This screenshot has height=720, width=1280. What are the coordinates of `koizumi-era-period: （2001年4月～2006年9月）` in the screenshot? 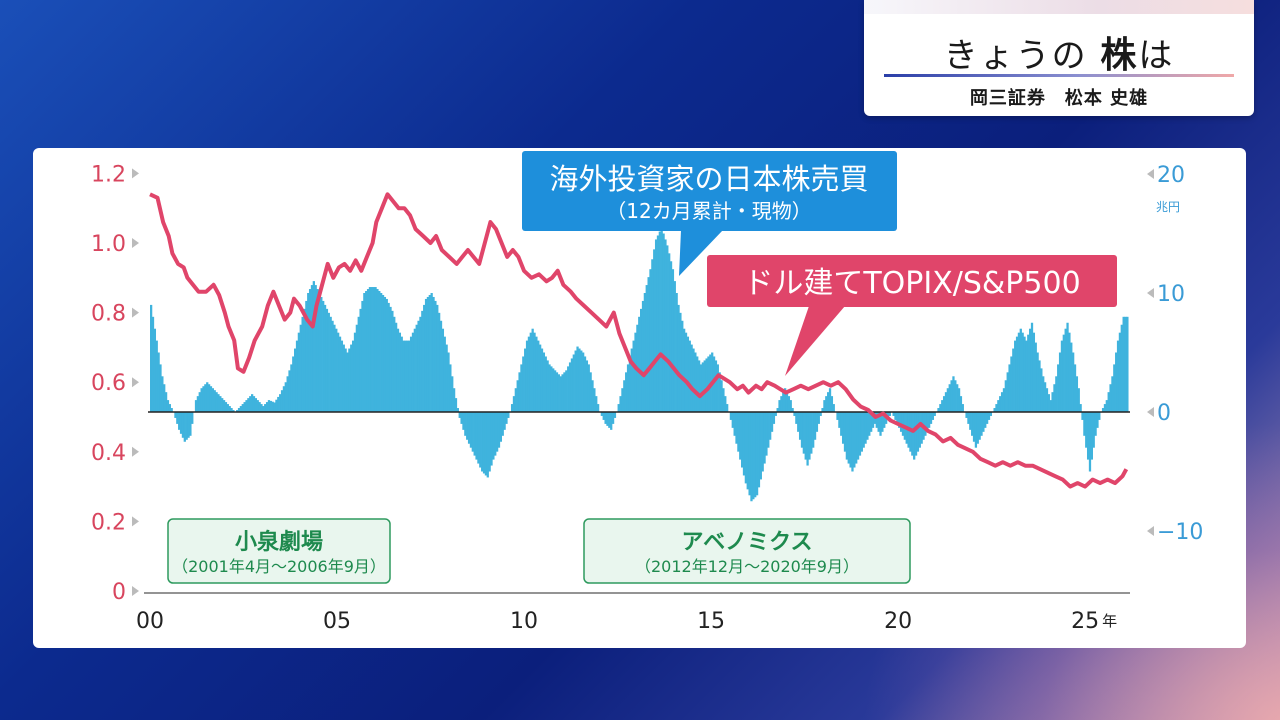 It's located at (279, 566).